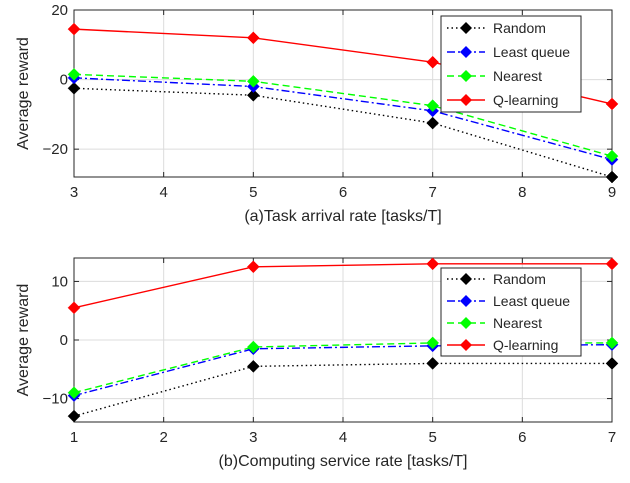 Image resolution: width=630 pixels, height=483 pixels. Describe the element at coordinates (343, 119) in the screenshot. I see `series-line-least-queue` at that location.